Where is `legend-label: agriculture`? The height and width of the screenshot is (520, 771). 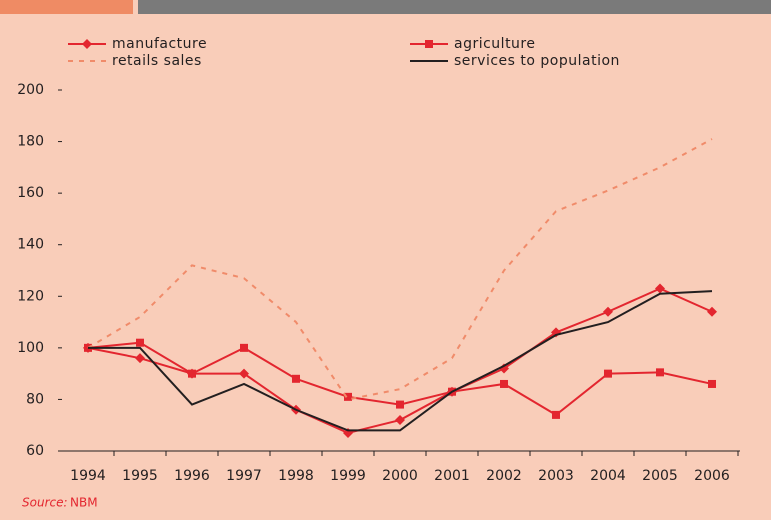
legend-label: agriculture is located at coordinates (495, 44).